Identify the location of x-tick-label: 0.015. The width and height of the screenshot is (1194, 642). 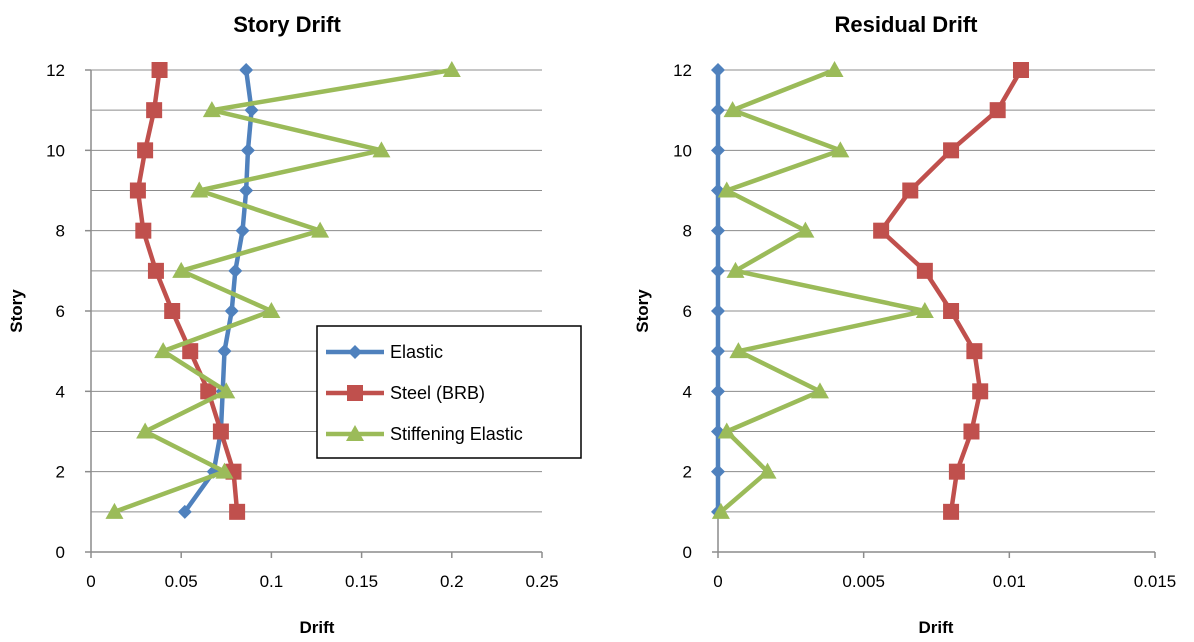
(1155, 581).